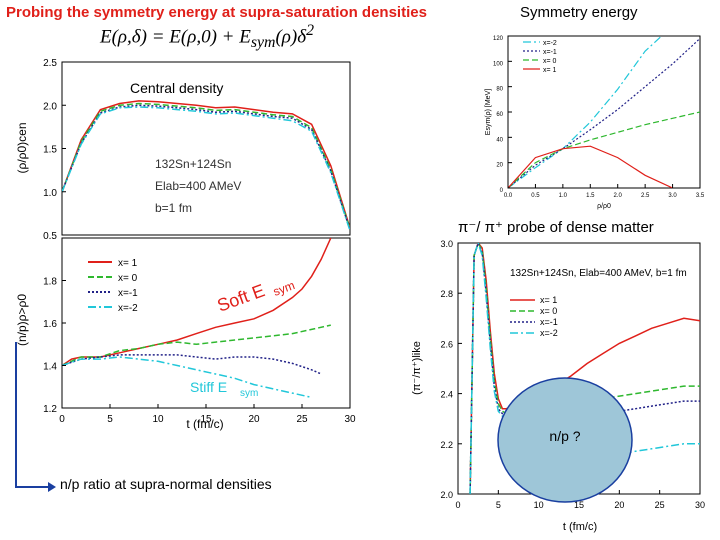  I want to click on equation-main: E(ρ,δ) = E(ρ,0) + E, so click(175, 37).